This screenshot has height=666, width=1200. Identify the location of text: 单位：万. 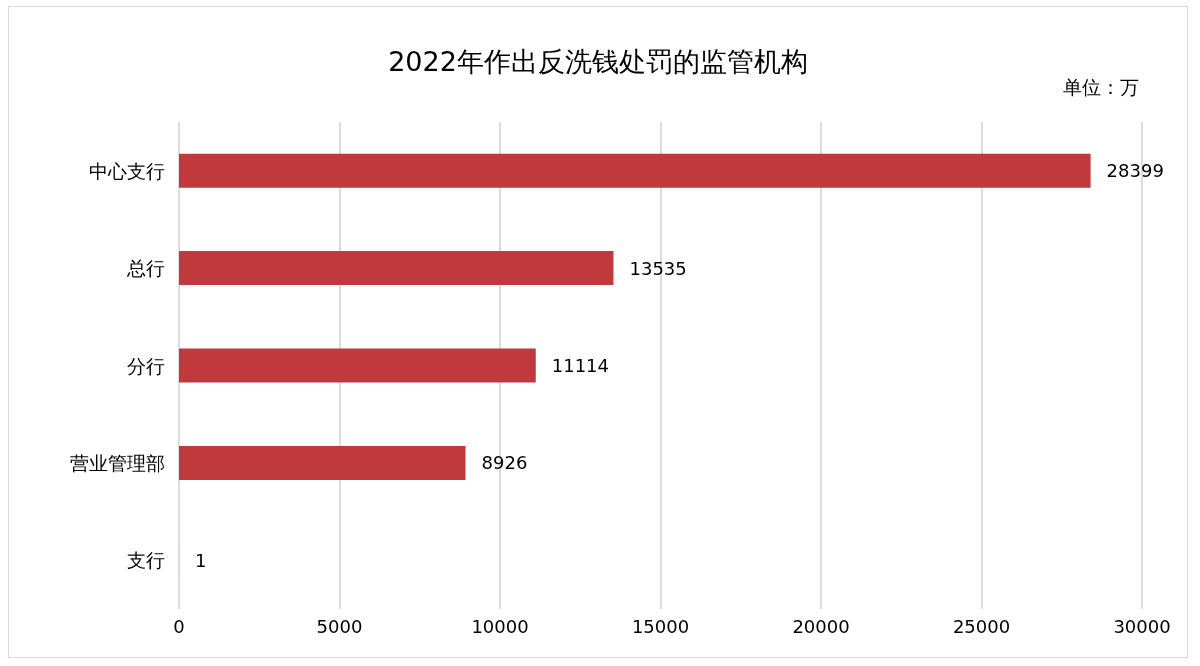
(1101, 86).